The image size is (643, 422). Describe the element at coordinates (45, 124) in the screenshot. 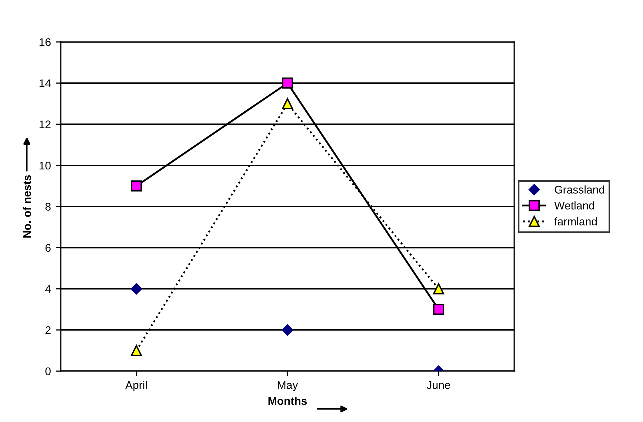

I see `y-tick-label: 12` at that location.